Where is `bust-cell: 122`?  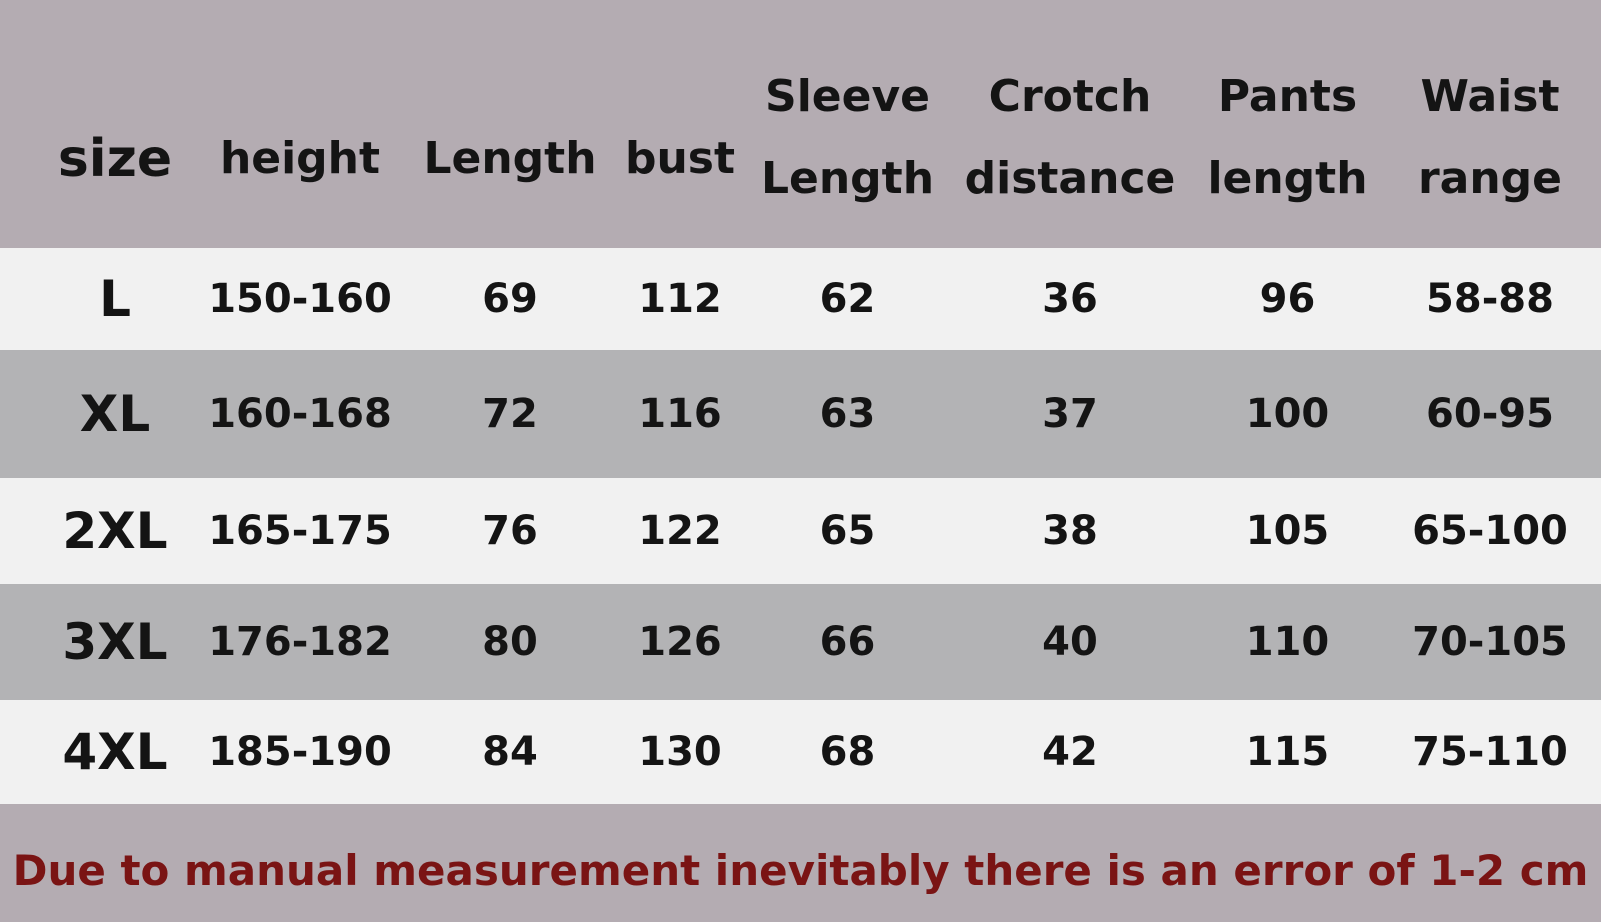
bust-cell: 122 is located at coordinates (680, 531).